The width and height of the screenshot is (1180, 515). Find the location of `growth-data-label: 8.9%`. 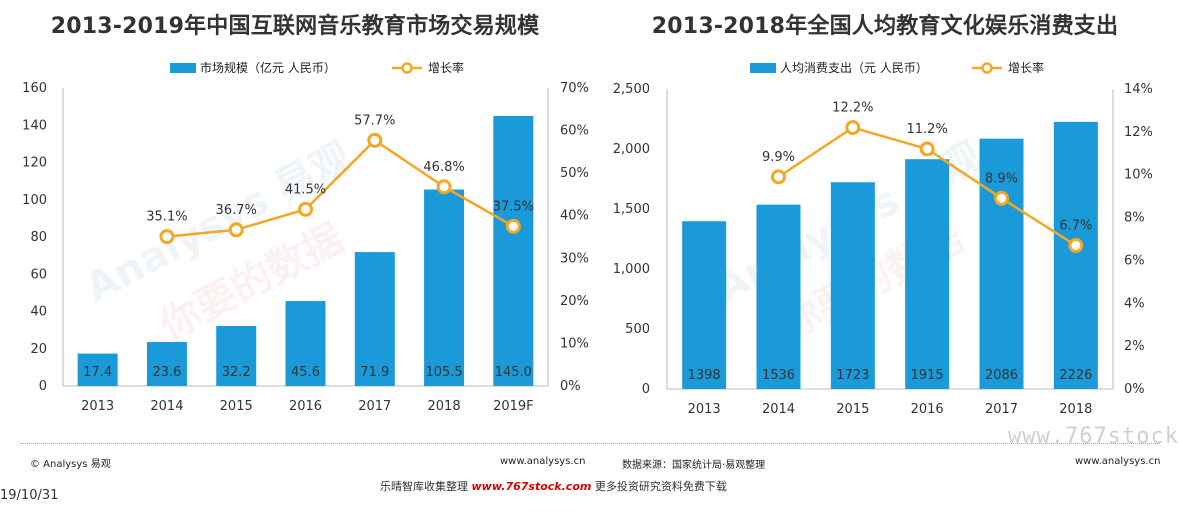

growth-data-label: 8.9% is located at coordinates (1001, 178).